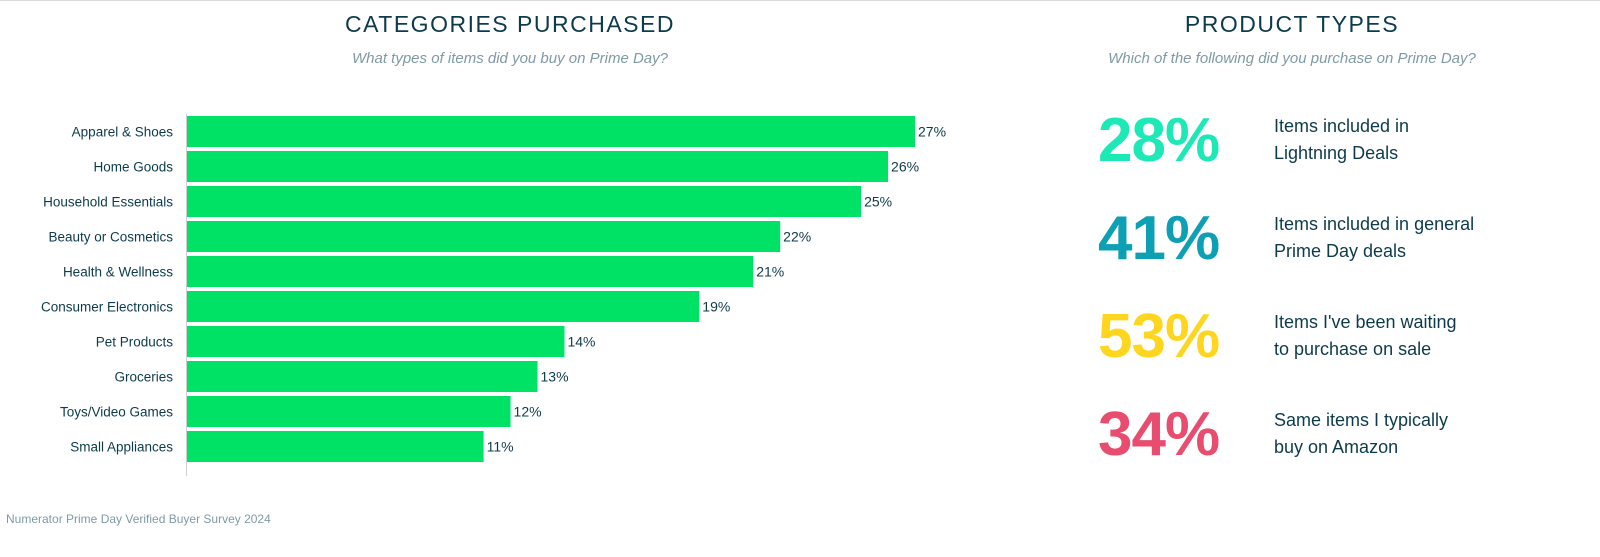  Describe the element at coordinates (581, 342) in the screenshot. I see `data-label: 14%` at that location.